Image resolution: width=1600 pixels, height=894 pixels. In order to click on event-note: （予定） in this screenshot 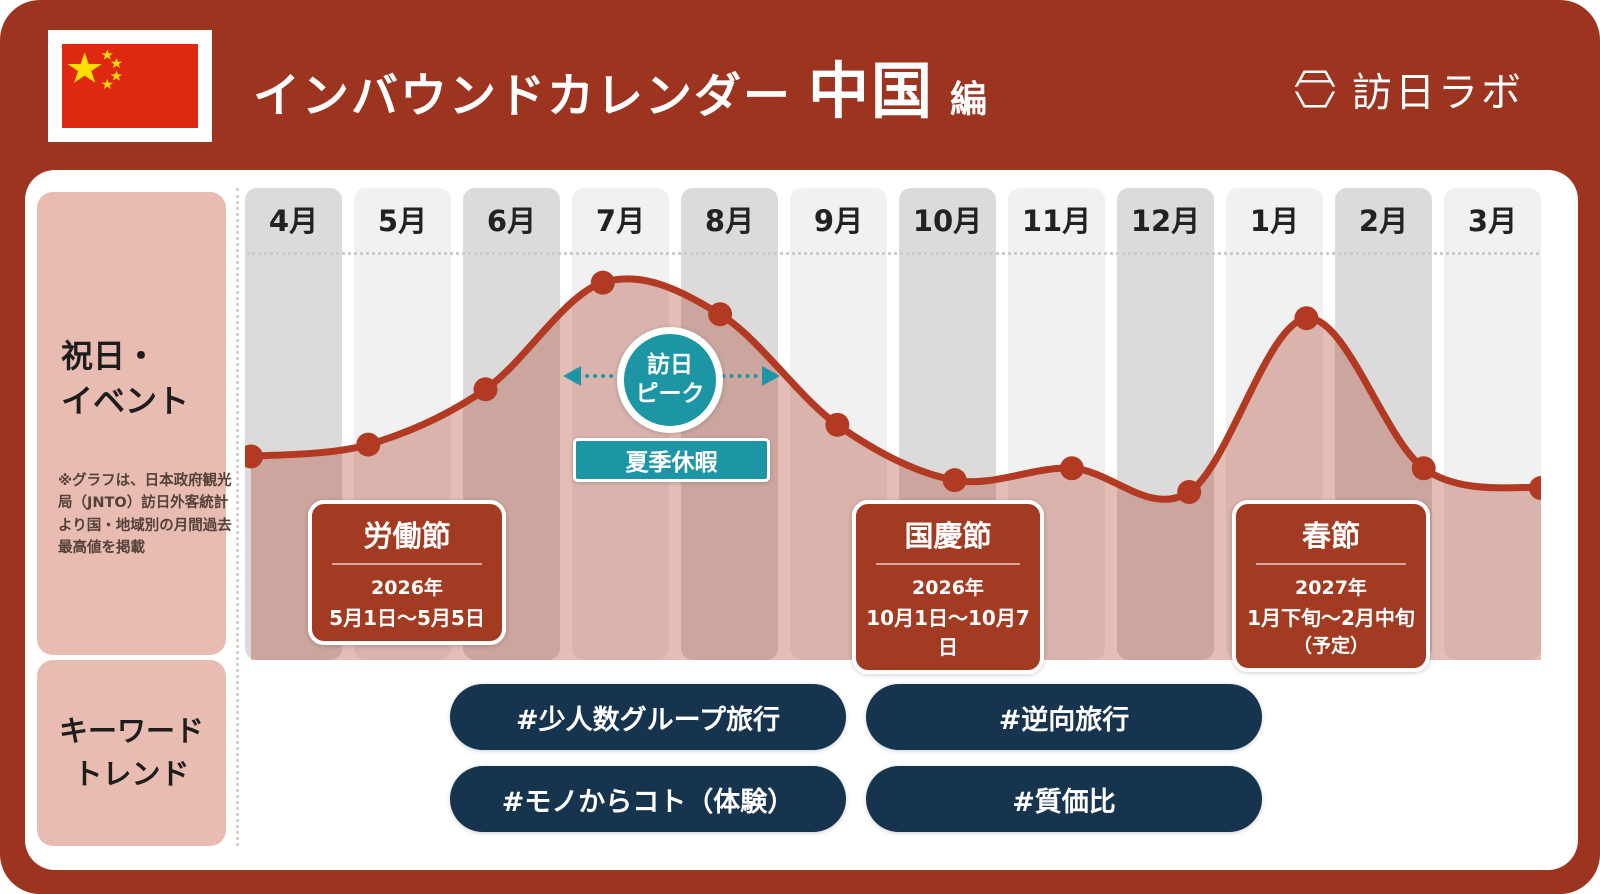, I will do `click(1330, 646)`.